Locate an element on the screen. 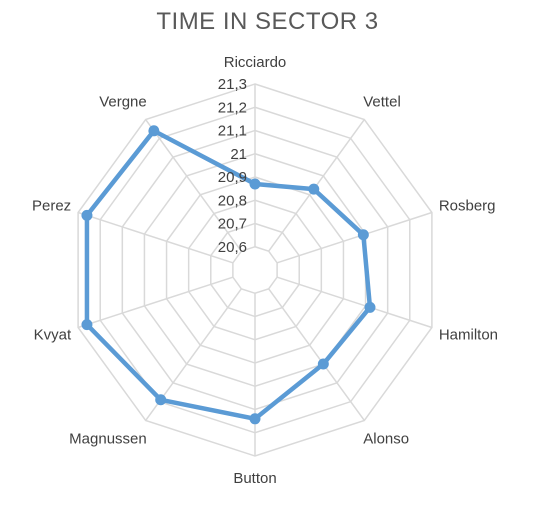  data-point-hamilton is located at coordinates (370, 307).